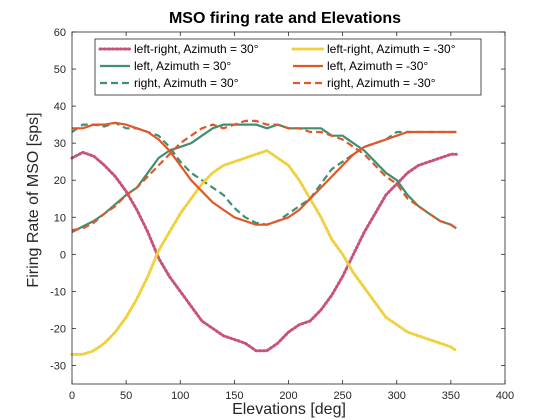 The width and height of the screenshot is (560, 420). I want to click on x-tick-label-4: 200, so click(288, 396).